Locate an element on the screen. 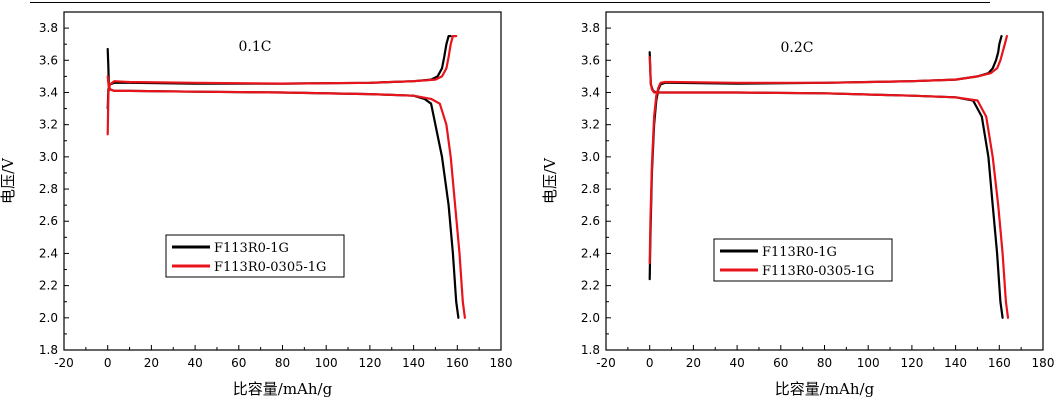 Image resolution: width=1056 pixels, height=400 pixels. series-1-charge-line is located at coordinates (279, 72).